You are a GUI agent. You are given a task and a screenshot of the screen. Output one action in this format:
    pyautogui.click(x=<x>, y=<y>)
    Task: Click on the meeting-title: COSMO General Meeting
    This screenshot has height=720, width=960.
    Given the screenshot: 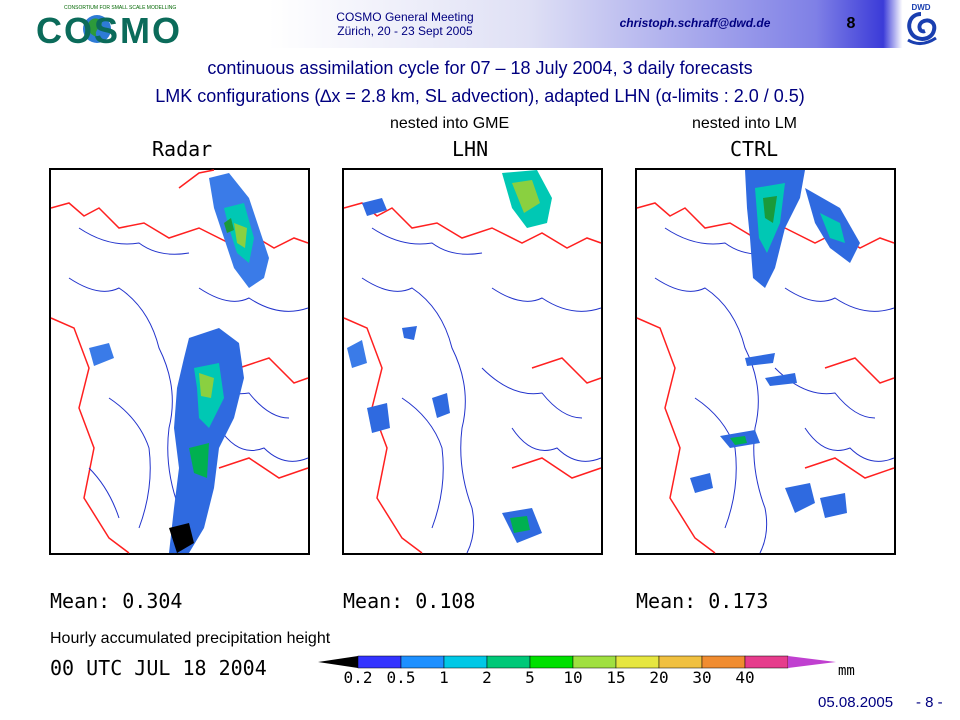 What is the action you would take?
    pyautogui.click(x=405, y=17)
    